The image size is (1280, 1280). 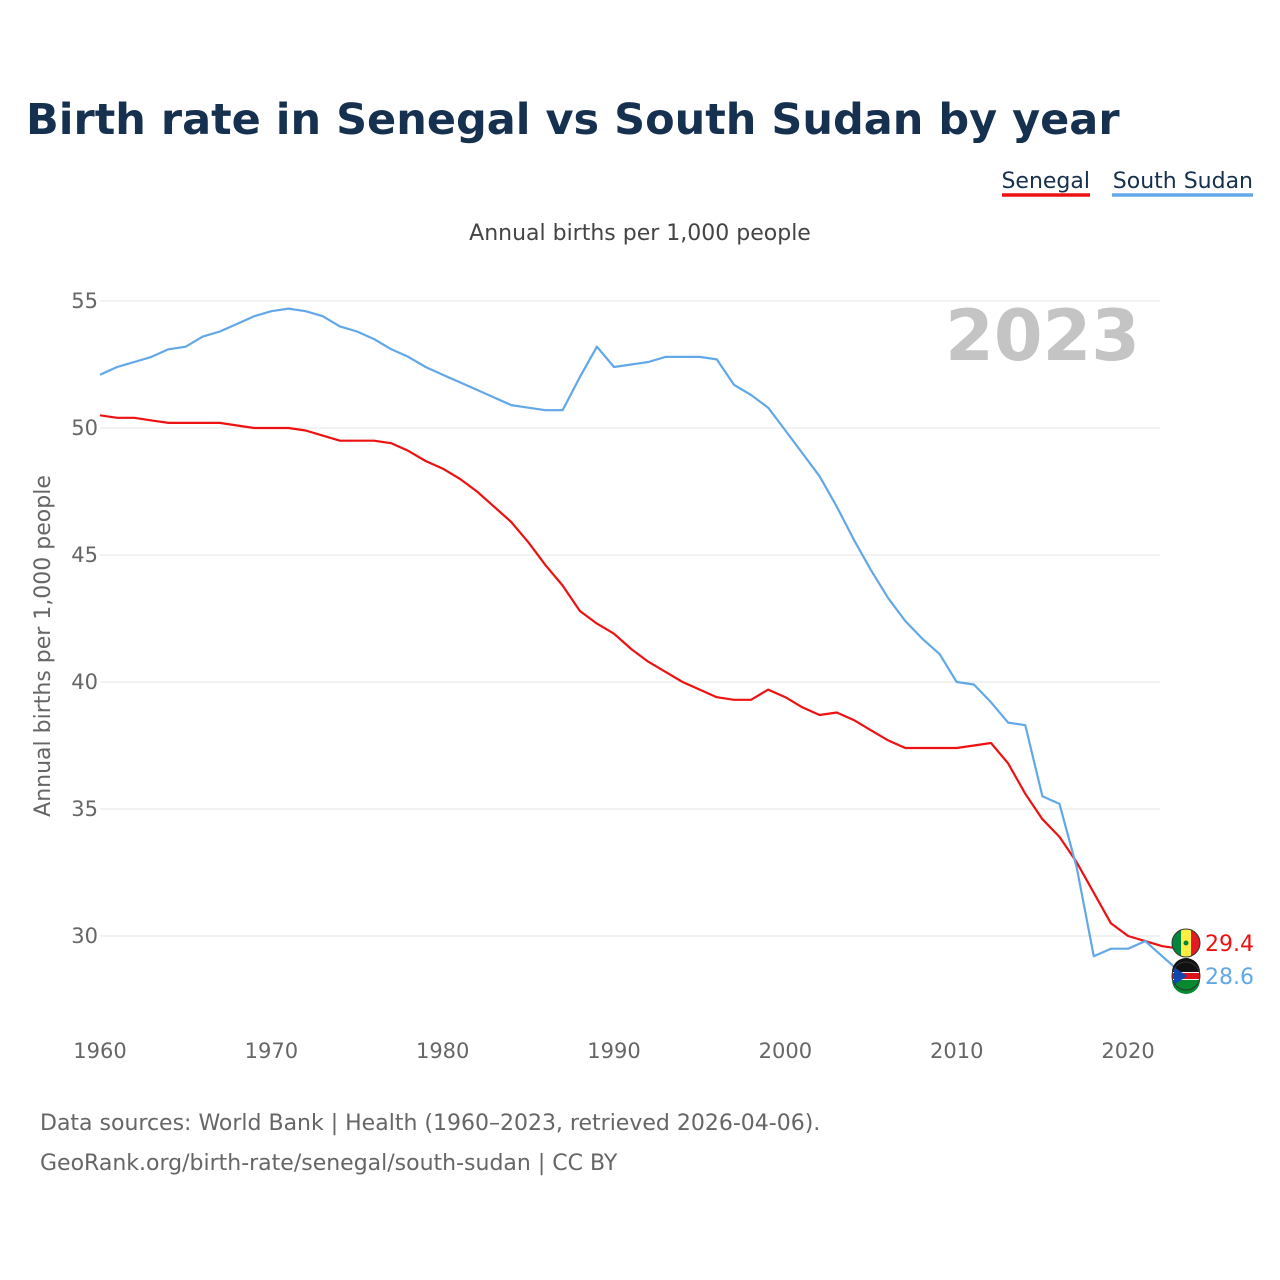 I want to click on legend: Senegal South Sudan, so click(x=1127, y=183).